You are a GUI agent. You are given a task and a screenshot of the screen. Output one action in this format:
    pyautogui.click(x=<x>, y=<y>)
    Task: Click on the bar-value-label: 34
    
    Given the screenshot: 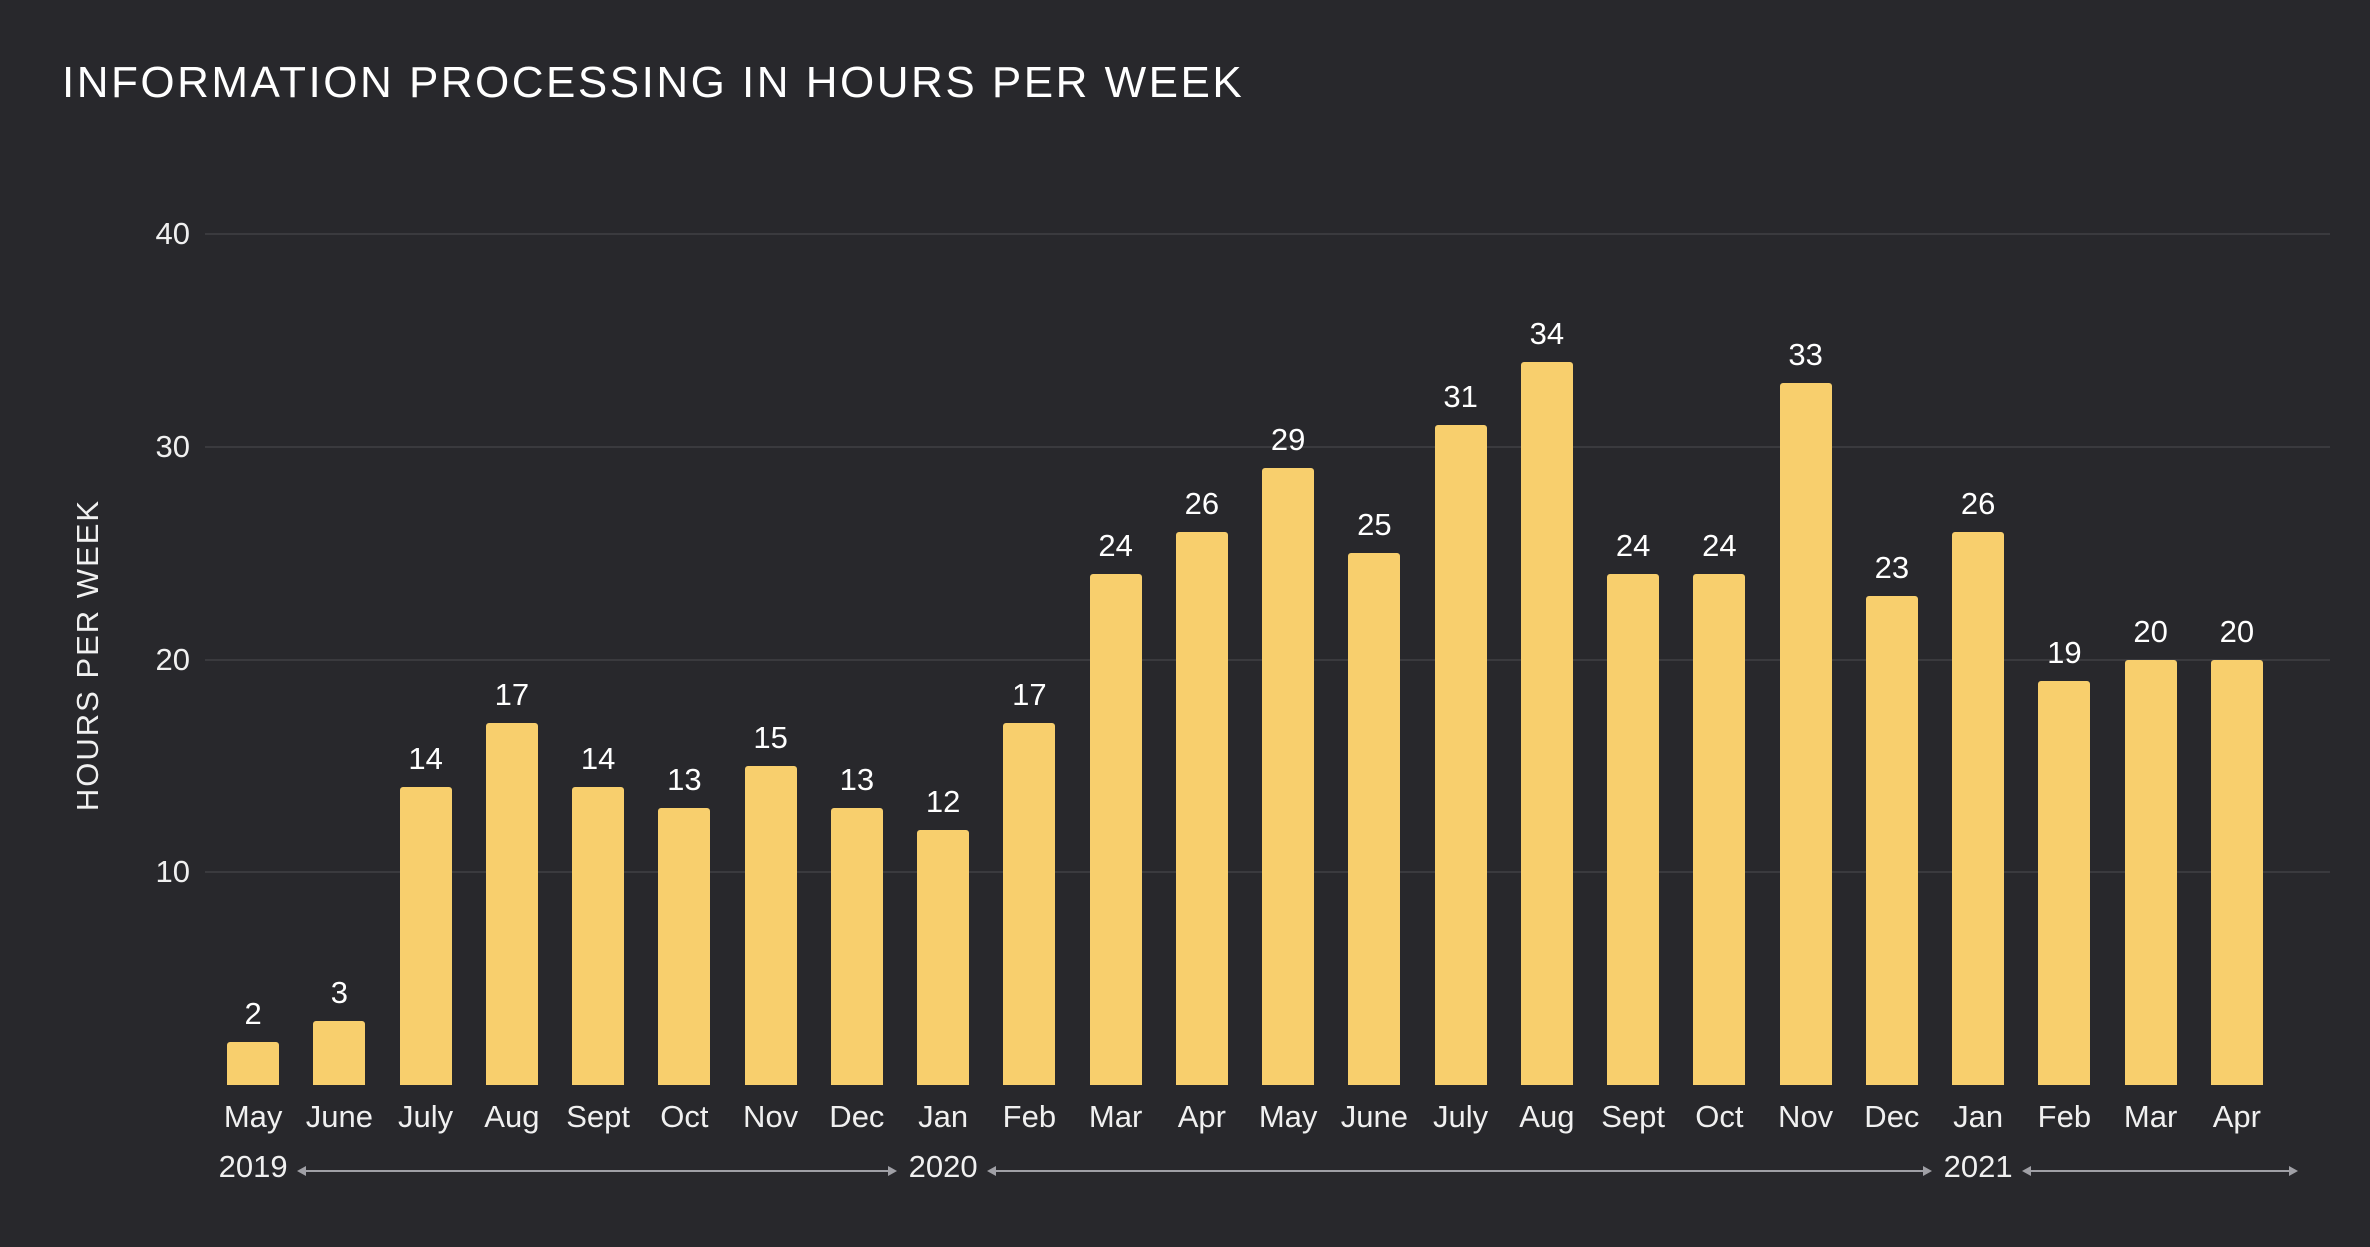 What is the action you would take?
    pyautogui.click(x=1547, y=333)
    